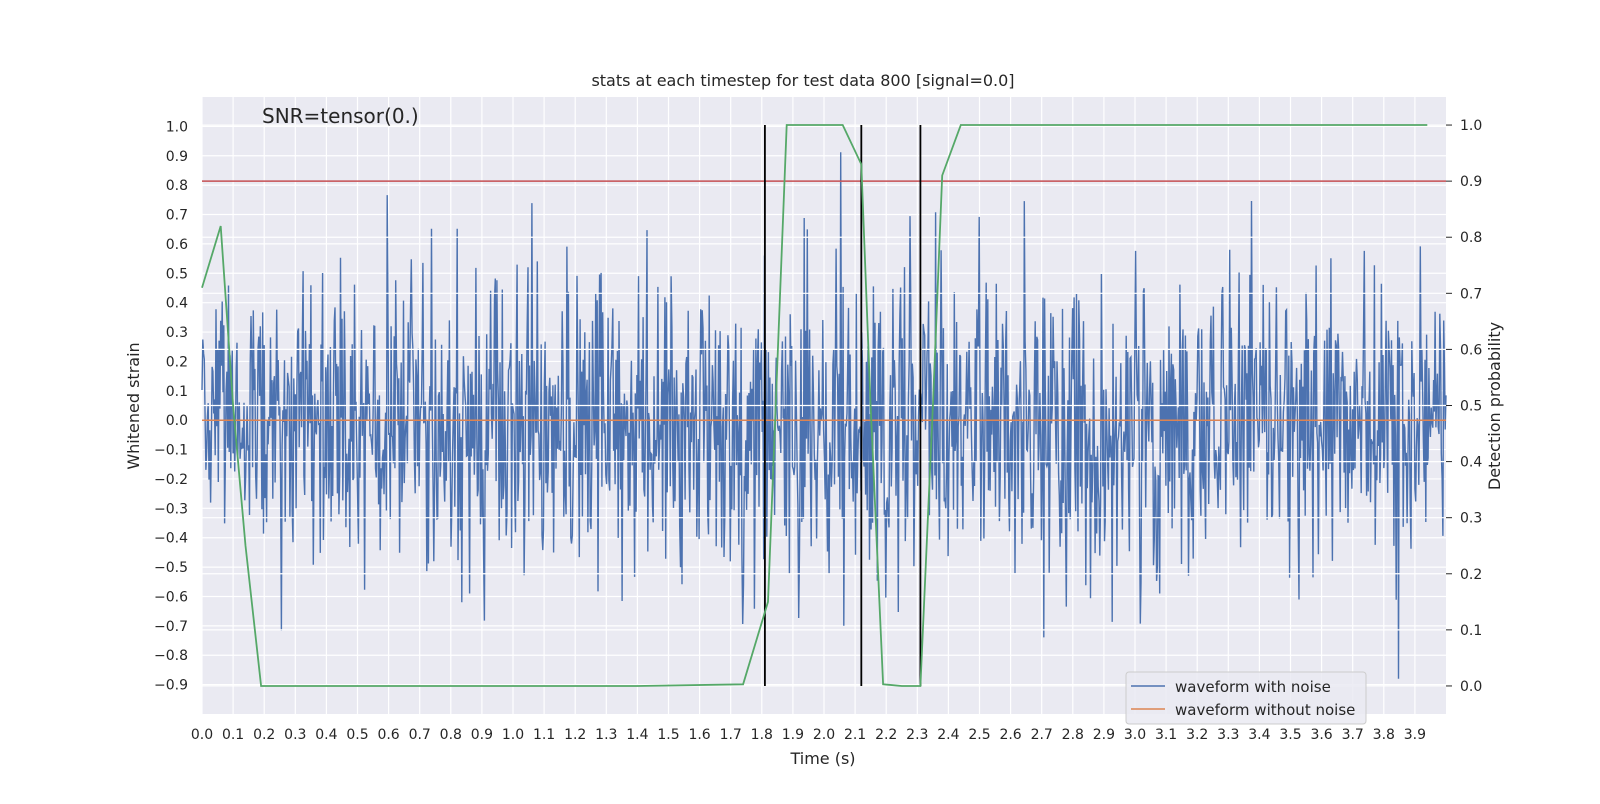  Describe the element at coordinates (482, 735) in the screenshot. I see `x-tick-label: 0.9` at that location.